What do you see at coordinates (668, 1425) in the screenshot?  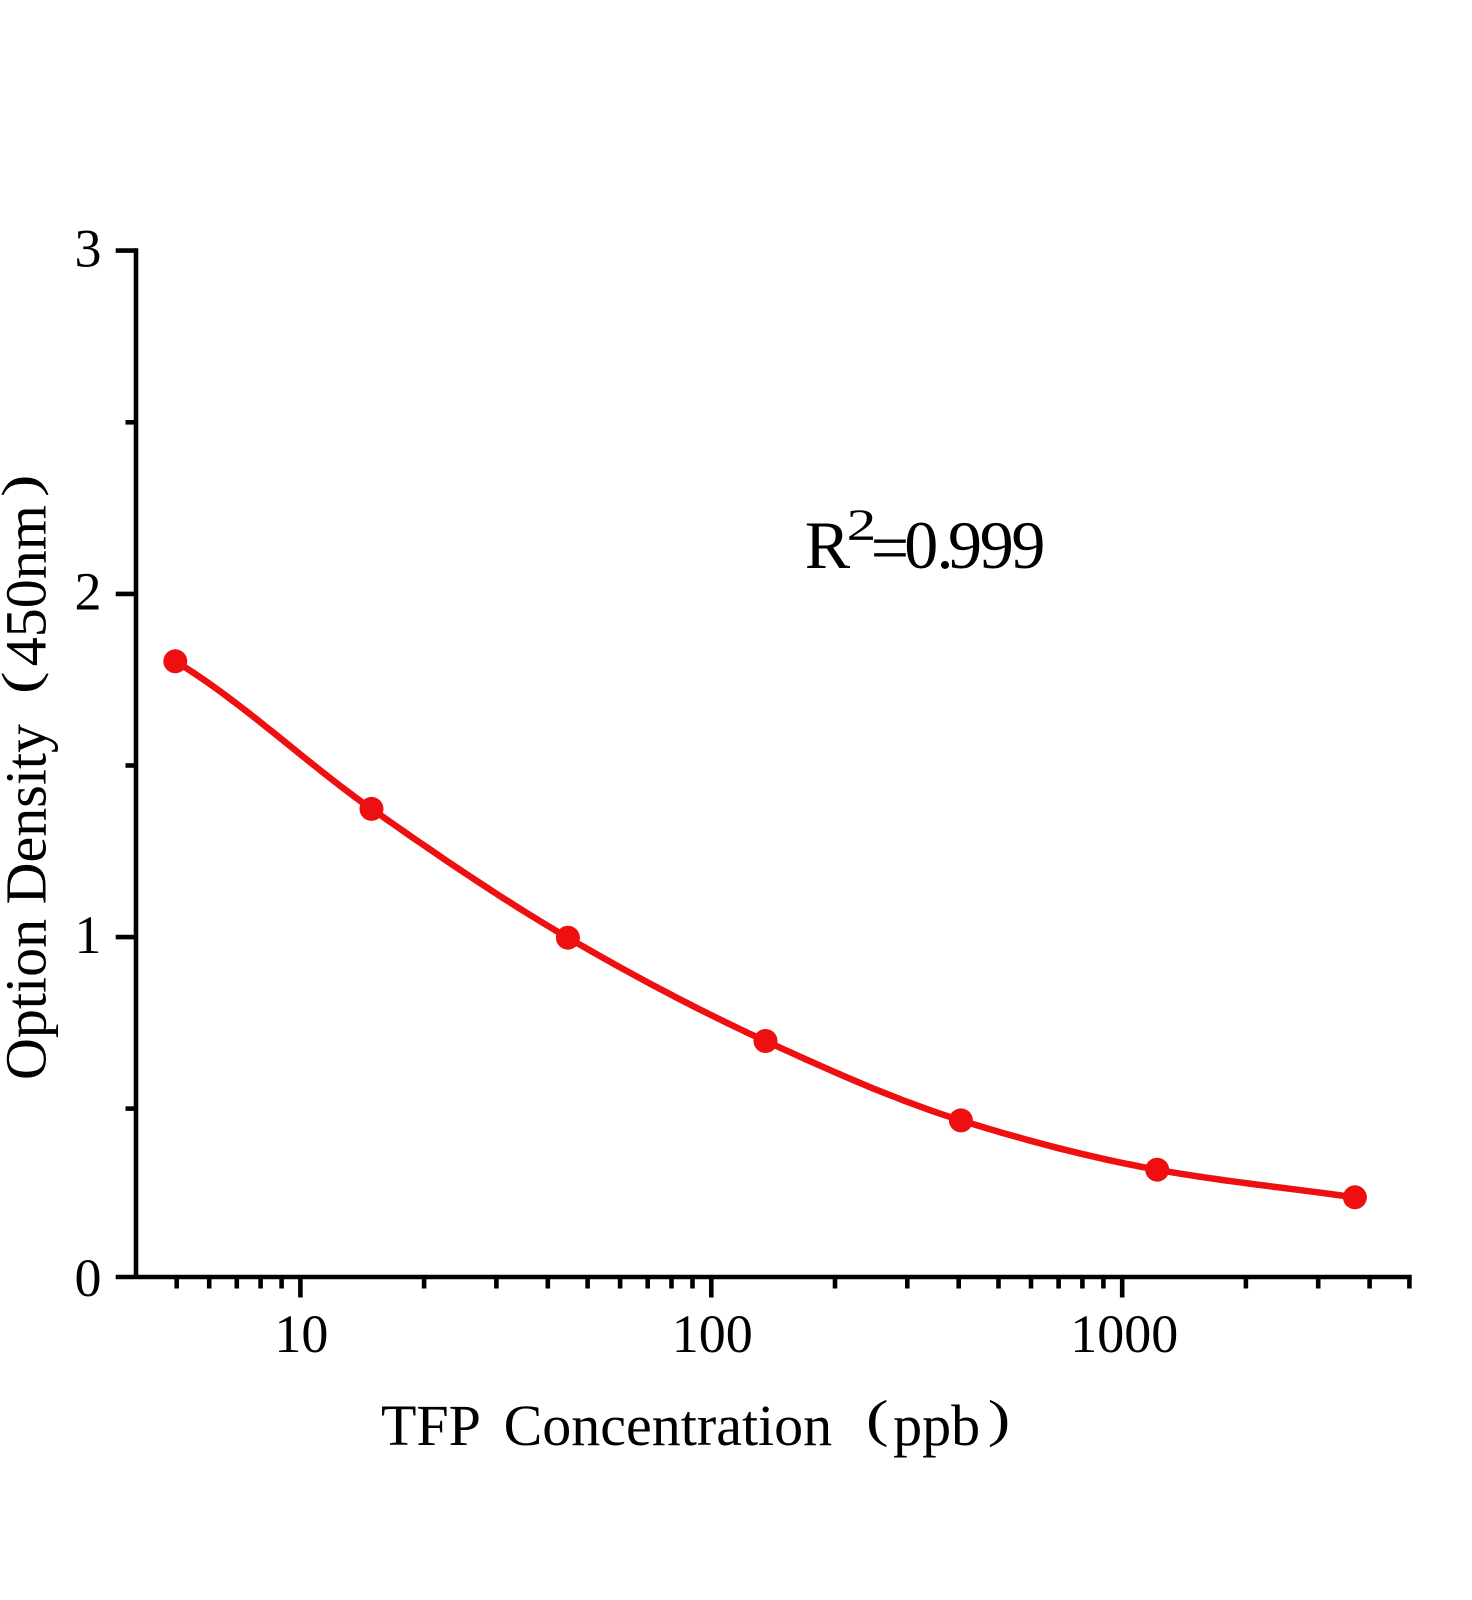 I see `svg-text: Concentration` at bounding box center [668, 1425].